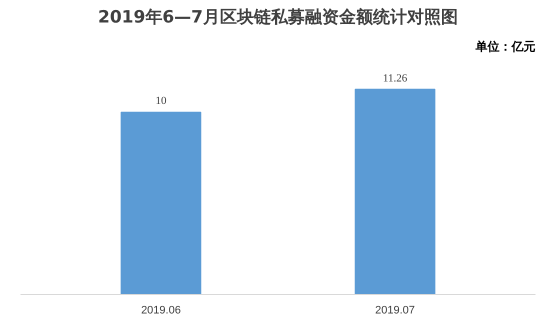 Image resolution: width=555 pixels, height=324 pixels. Describe the element at coordinates (278, 18) in the screenshot. I see `chart-title: 2019年6—7月区块链私募融资金额统计对照图` at that location.